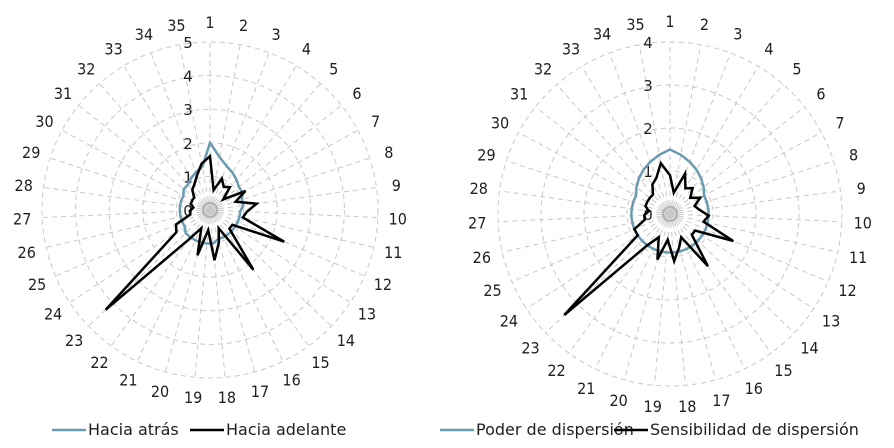 The image size is (894, 448). What do you see at coordinates (160, 391) in the screenshot?
I see `category-label: 20` at bounding box center [160, 391].